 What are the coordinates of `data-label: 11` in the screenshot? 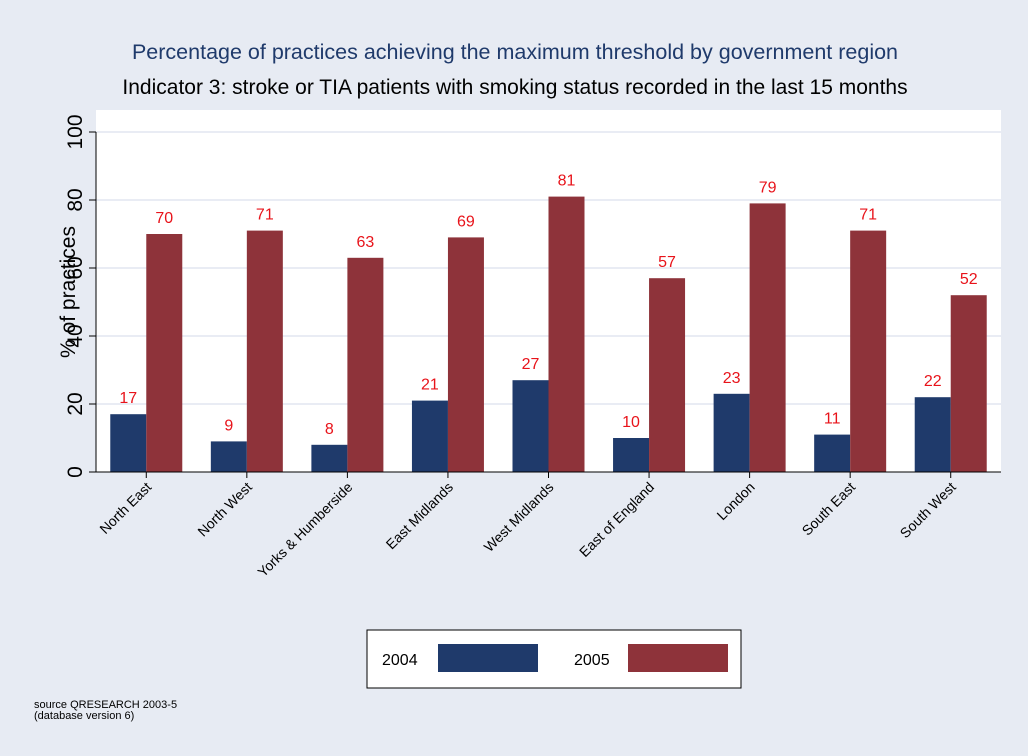 It's located at (832, 419).